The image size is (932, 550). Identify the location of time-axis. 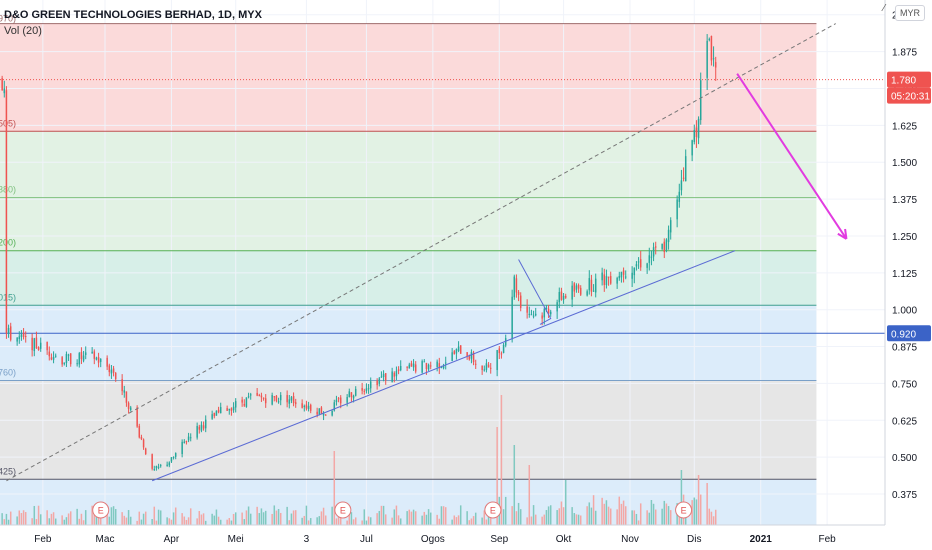
(466, 537).